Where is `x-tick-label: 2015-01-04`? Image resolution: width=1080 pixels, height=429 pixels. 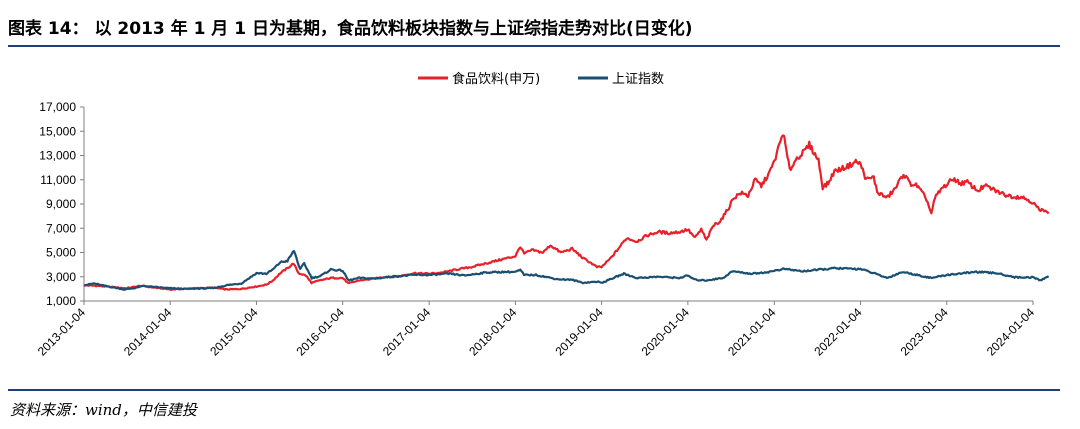
x-tick-label: 2015-01-04 is located at coordinates (234, 332).